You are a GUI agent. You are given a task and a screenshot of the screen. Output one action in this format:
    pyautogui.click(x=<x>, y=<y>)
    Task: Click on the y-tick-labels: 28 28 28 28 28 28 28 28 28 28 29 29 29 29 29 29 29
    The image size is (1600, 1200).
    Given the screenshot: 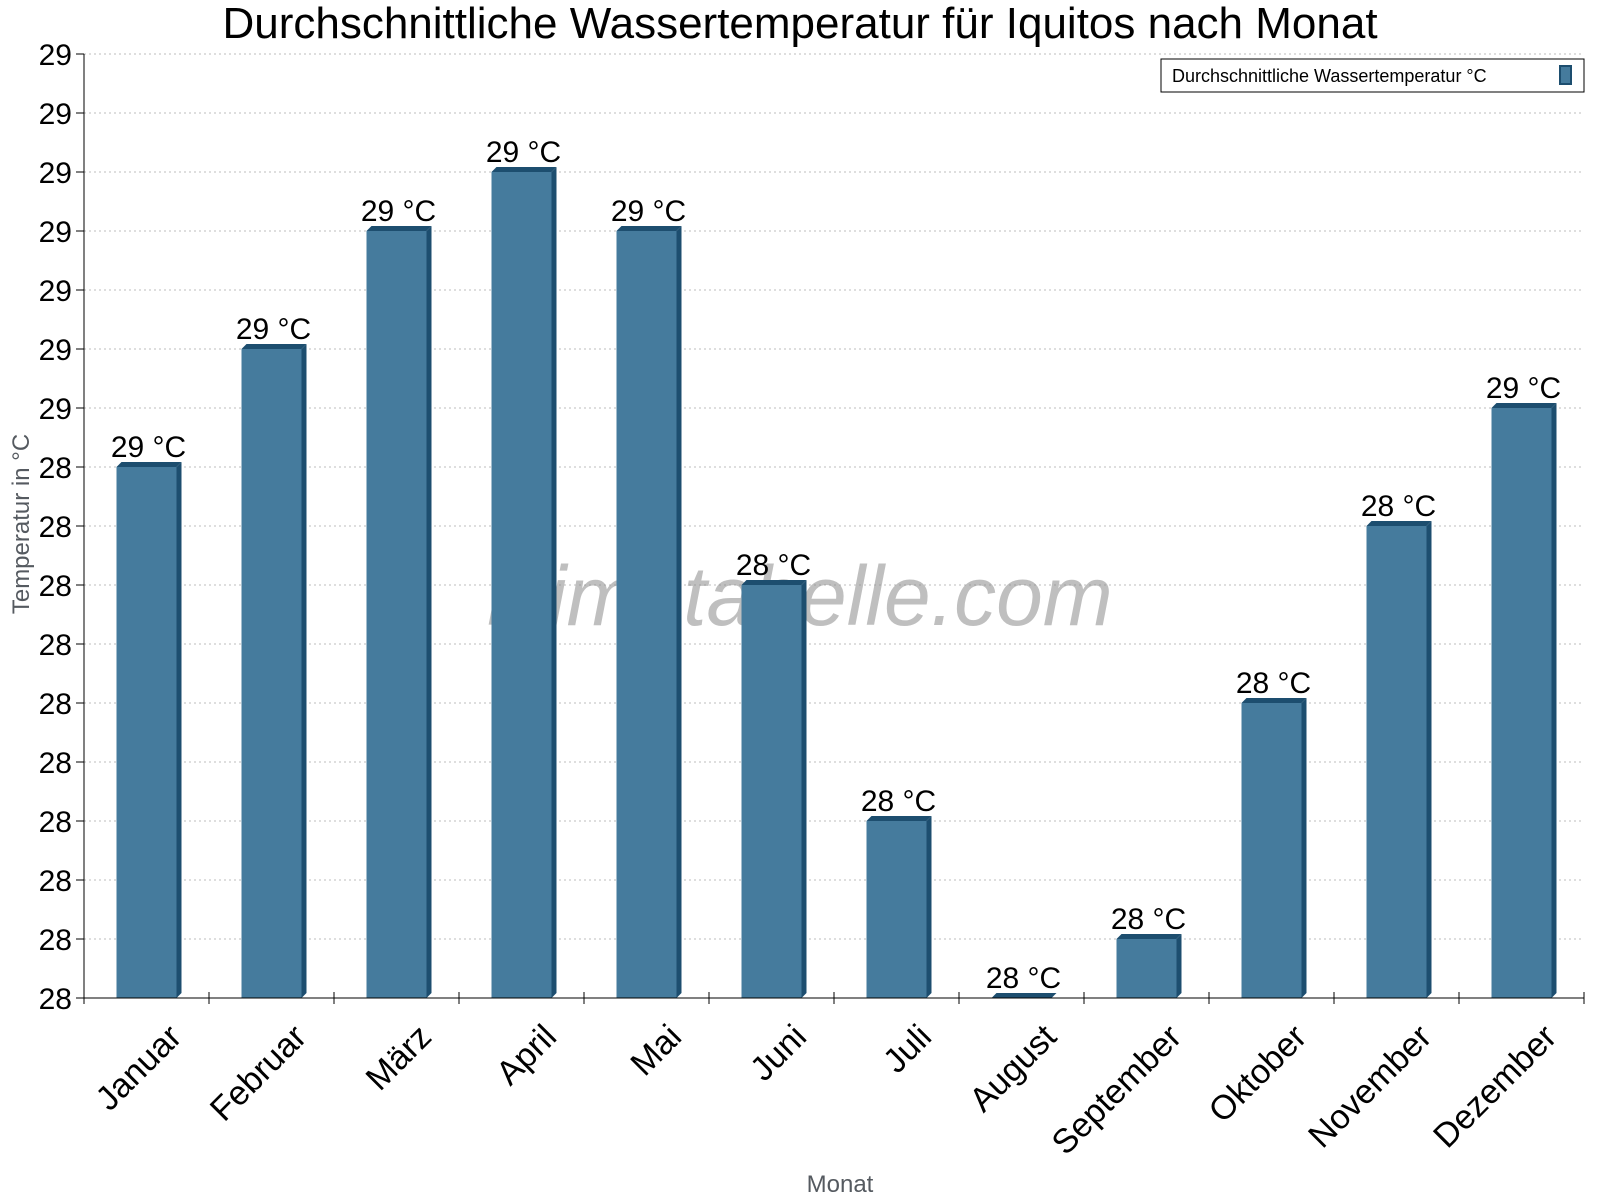 What is the action you would take?
    pyautogui.click(x=55, y=527)
    